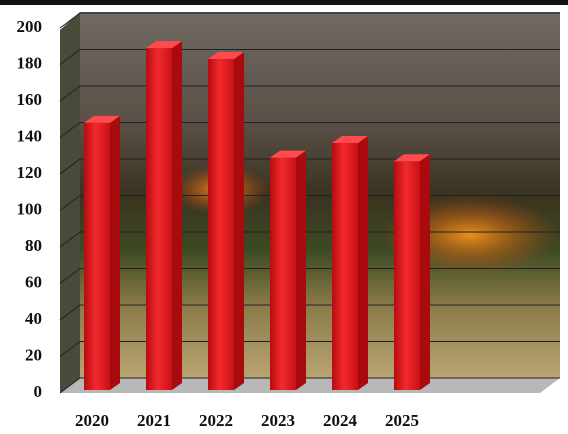 Image resolution: width=568 pixels, height=434 pixels. Describe the element at coordinates (216, 420) in the screenshot. I see `x-tick-label: 2022` at that location.